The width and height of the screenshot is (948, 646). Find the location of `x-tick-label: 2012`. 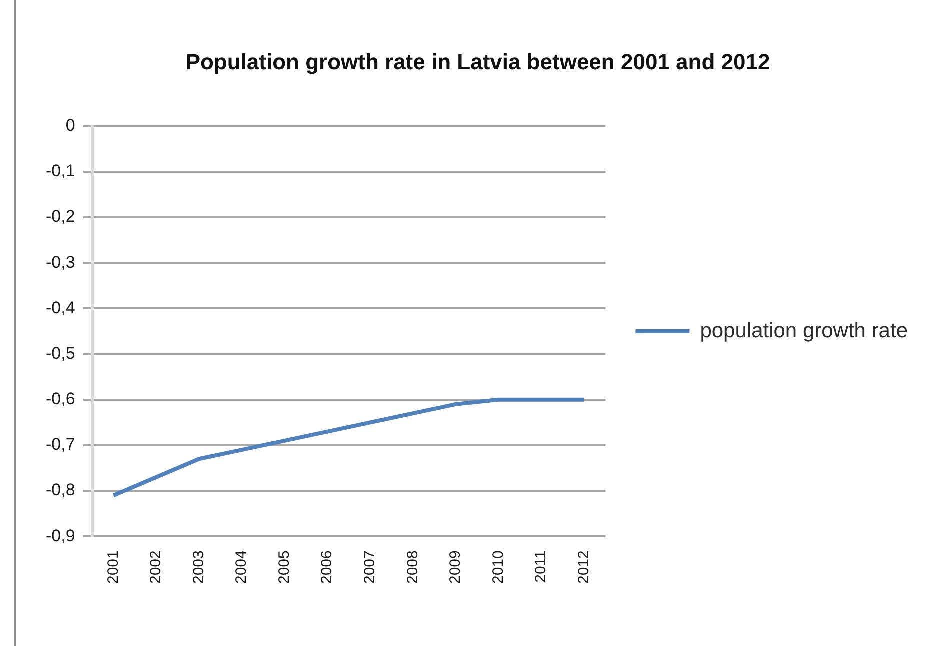

x-tick-label: 2012 is located at coordinates (583, 567).